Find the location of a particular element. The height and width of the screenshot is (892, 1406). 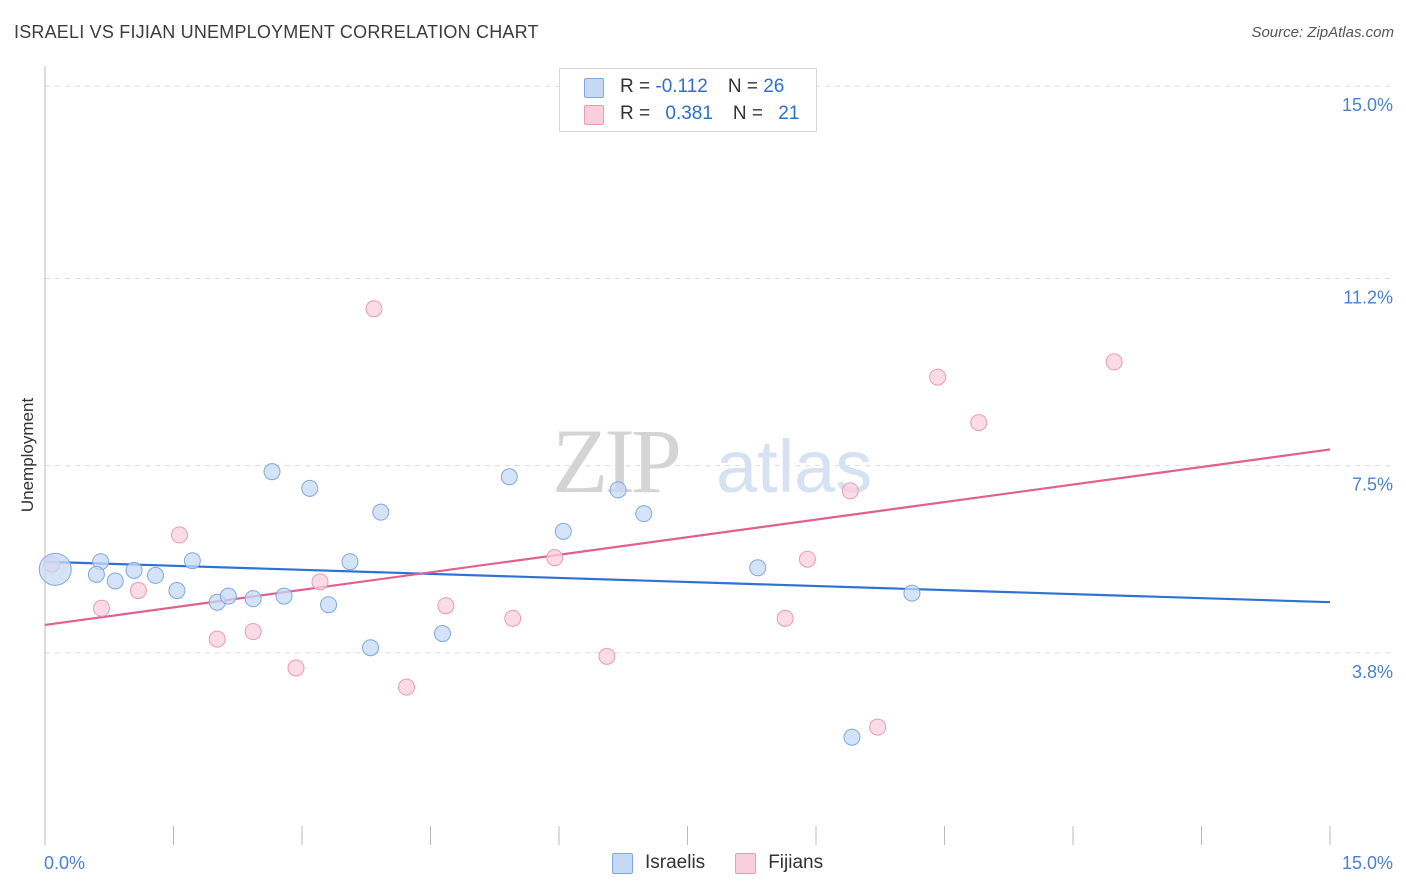

source-label: Source: ZipAtlas.com is located at coordinates (1322, 32).